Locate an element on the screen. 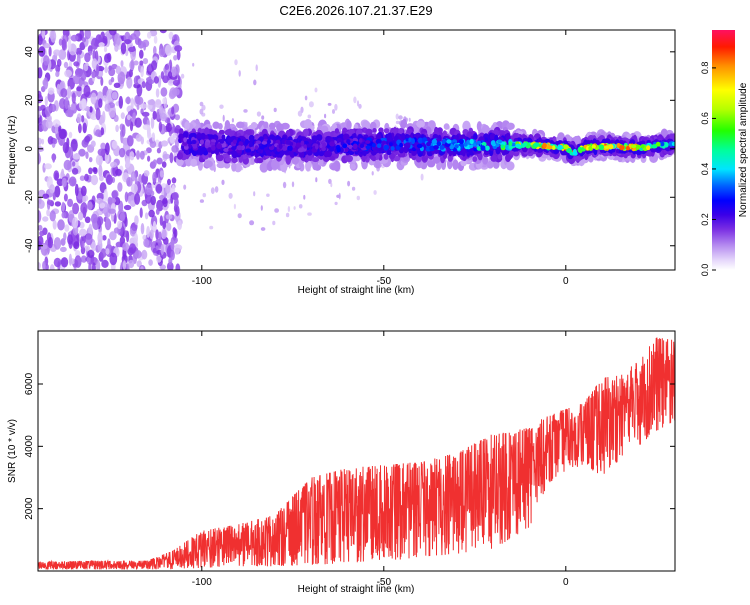 The height and width of the screenshot is (605, 750). snr-y-tick-label: 6000 is located at coordinates (29, 383).